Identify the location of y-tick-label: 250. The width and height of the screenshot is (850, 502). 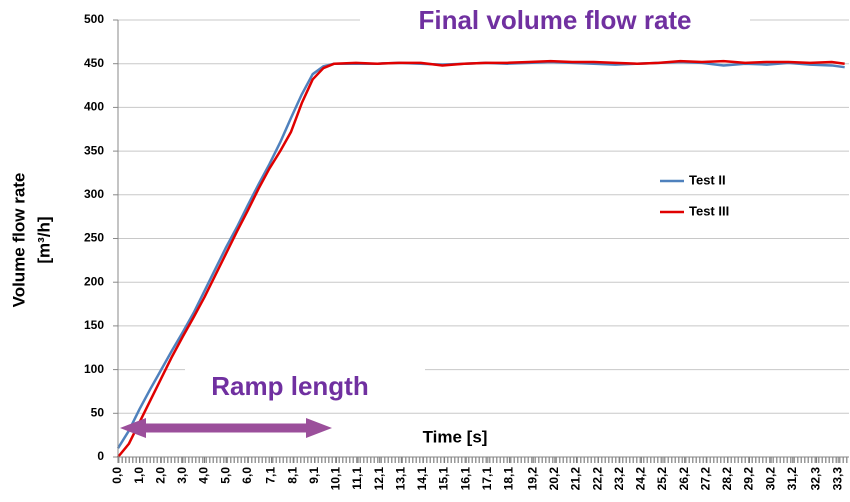
(94, 238).